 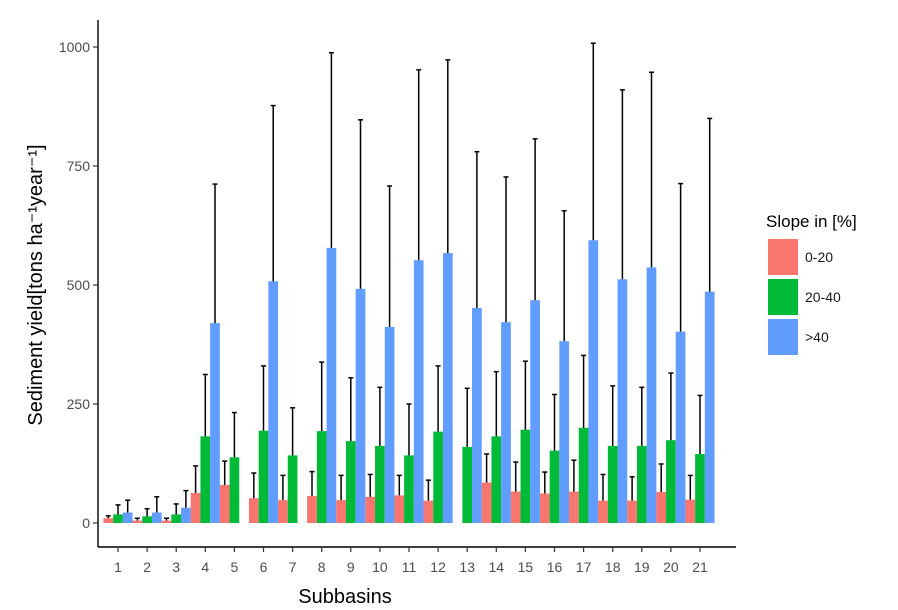 I want to click on error-bar->40-3, so click(x=186, y=498).